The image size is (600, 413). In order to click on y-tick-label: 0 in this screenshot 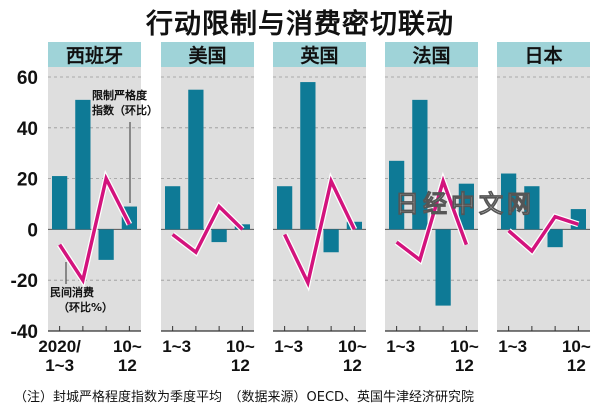, I will do `click(32, 230)`.